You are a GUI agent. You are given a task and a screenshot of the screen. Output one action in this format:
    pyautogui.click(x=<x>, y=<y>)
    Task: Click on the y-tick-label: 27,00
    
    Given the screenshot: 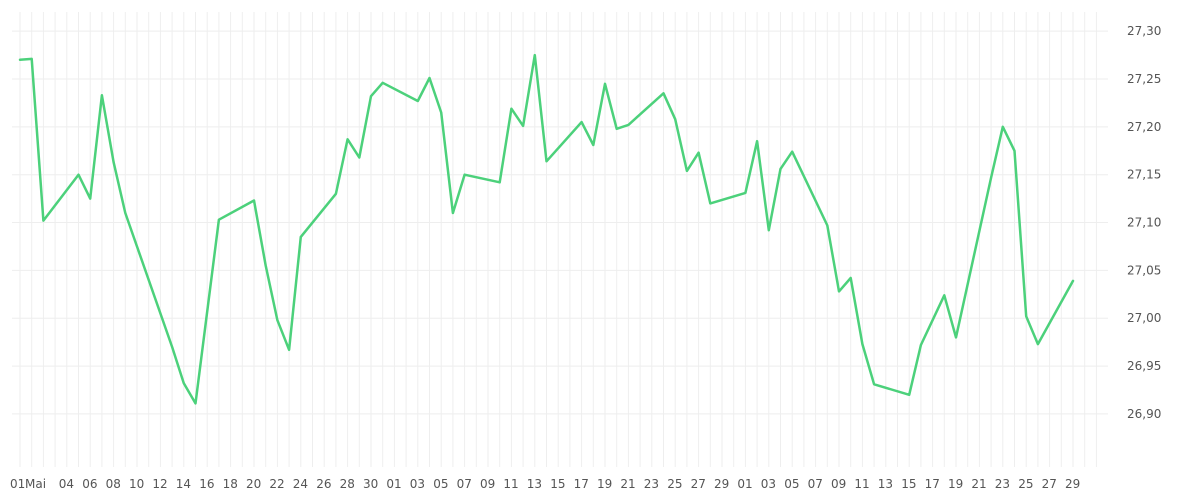 What is the action you would take?
    pyautogui.click(x=1144, y=318)
    